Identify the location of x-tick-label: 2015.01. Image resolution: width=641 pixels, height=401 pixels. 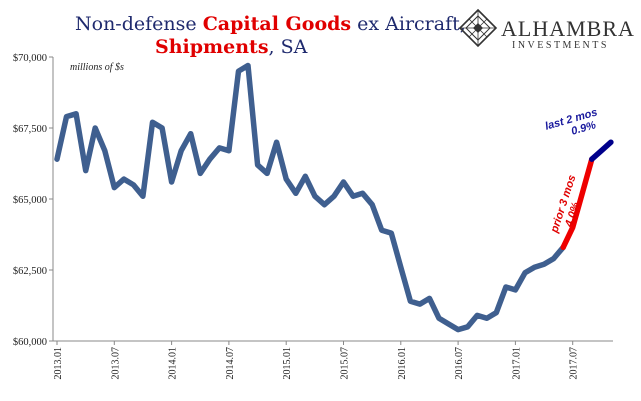
(287, 363).